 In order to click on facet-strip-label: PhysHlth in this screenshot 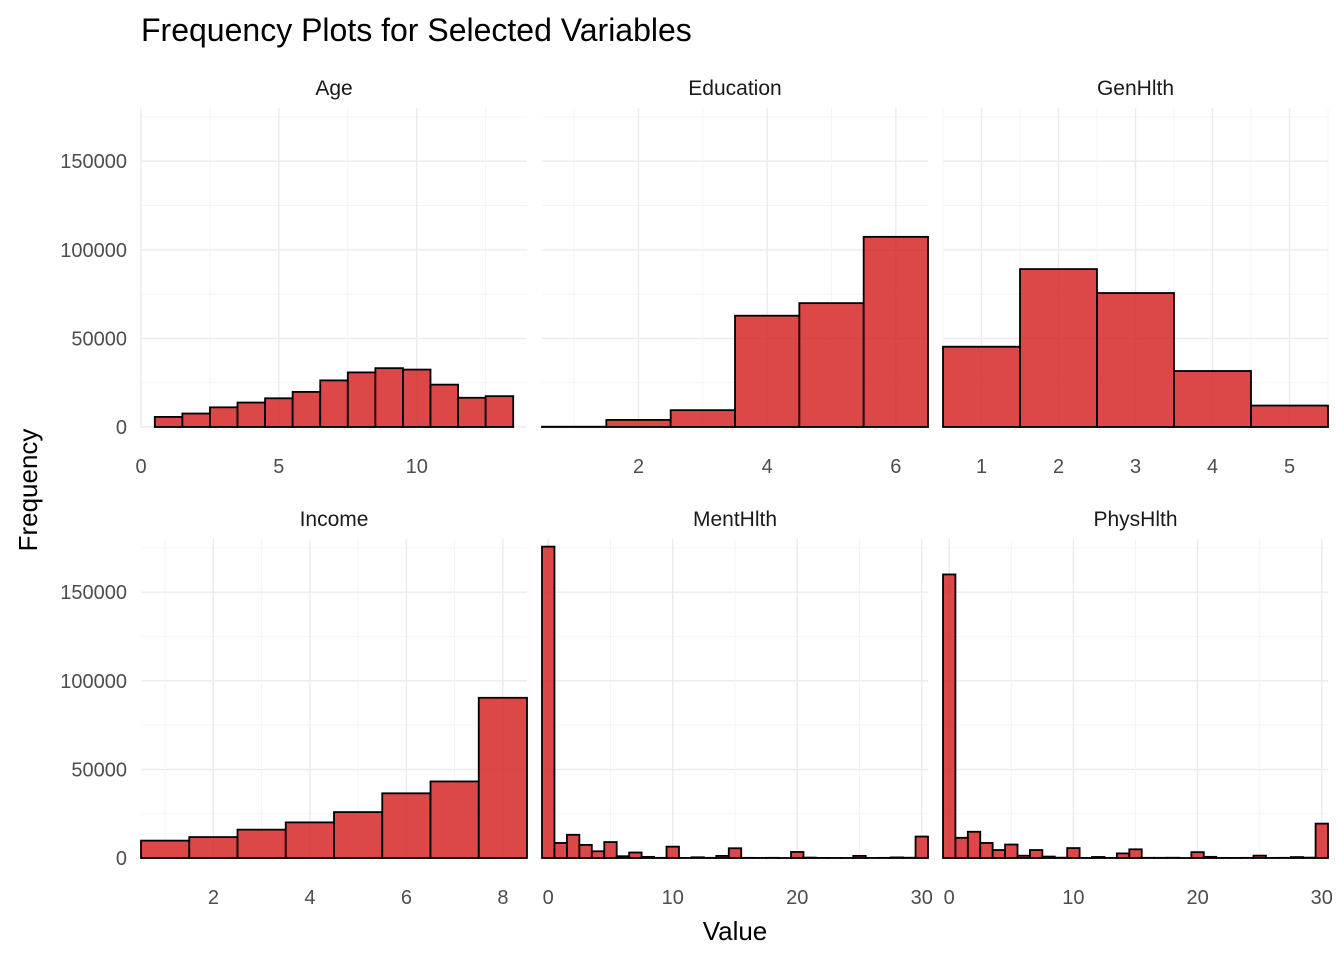, I will do `click(1135, 519)`.